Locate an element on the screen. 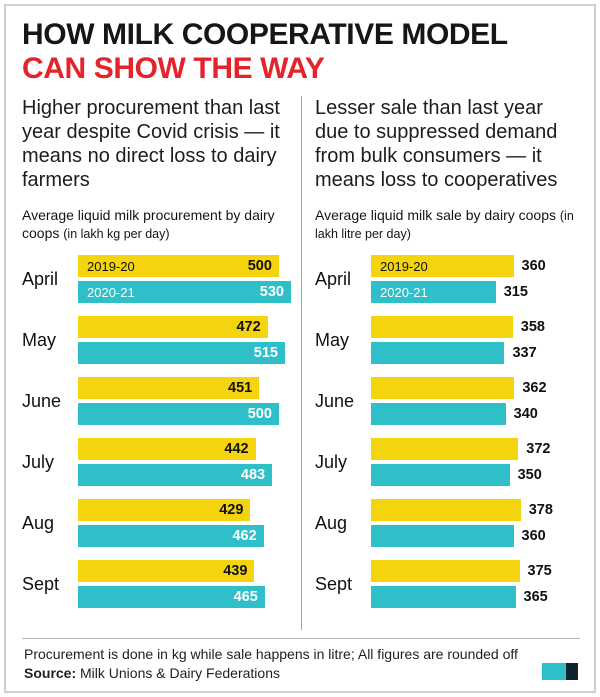 Image resolution: width=600 pixels, height=697 pixels. bar-line: 451 is located at coordinates (184, 388).